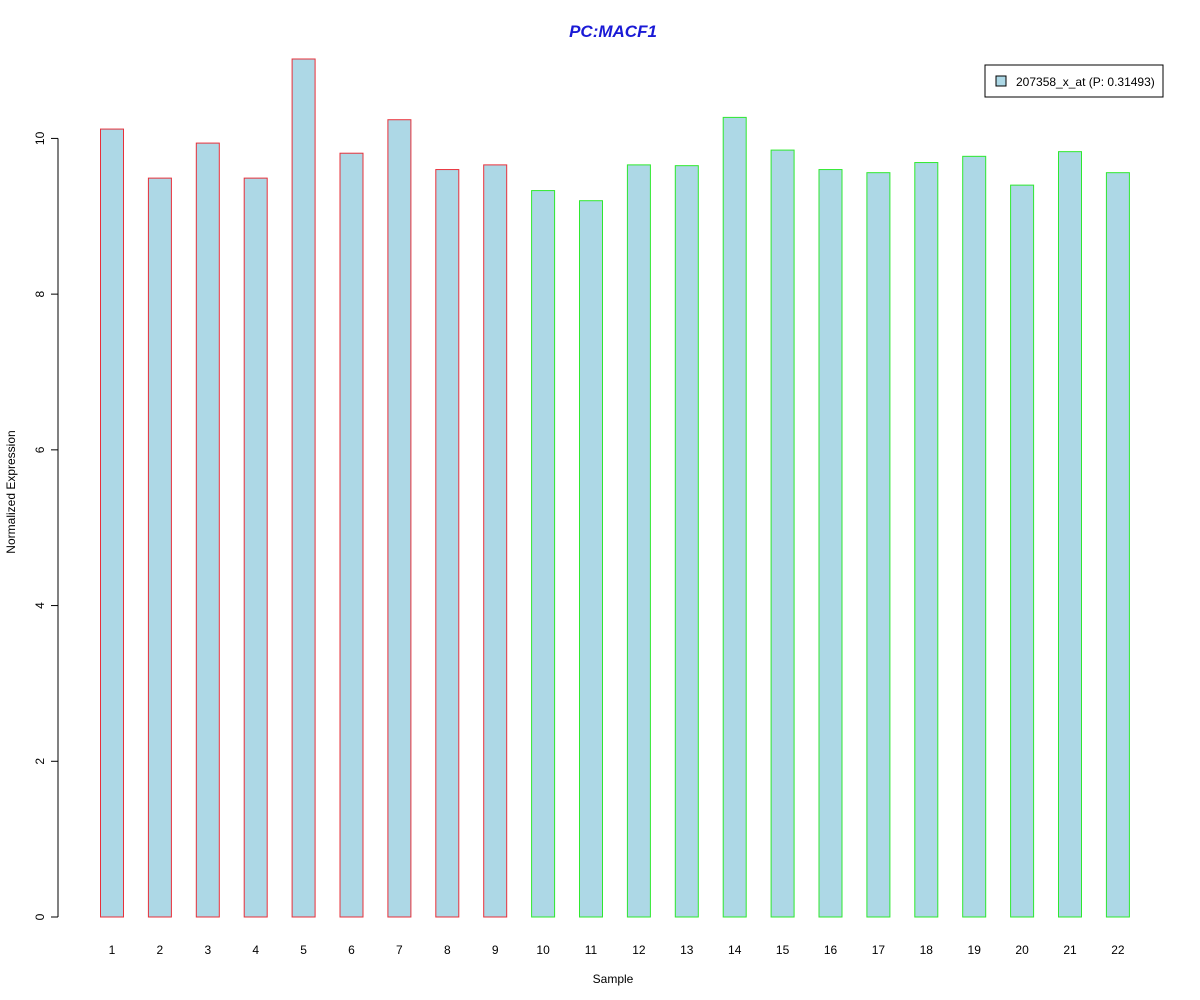 The width and height of the screenshot is (1200, 1000). I want to click on y-tick-label: 2, so click(40, 761).